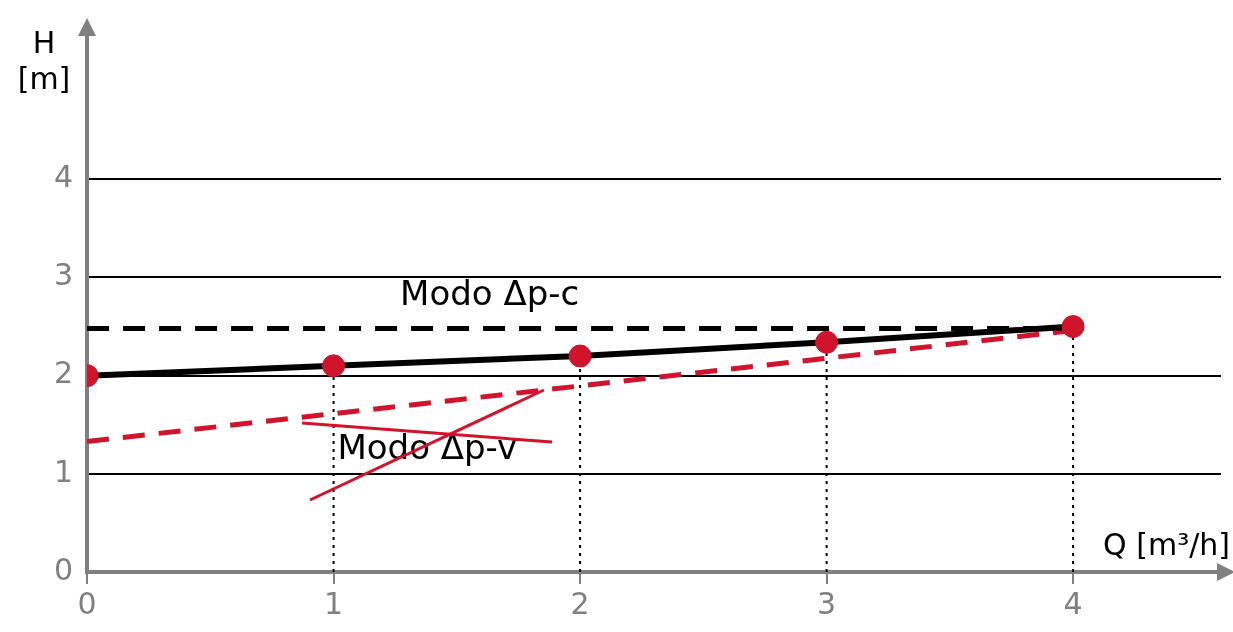 The width and height of the screenshot is (1233, 632). What do you see at coordinates (63, 275) in the screenshot?
I see `y-tick-label: 3` at bounding box center [63, 275].